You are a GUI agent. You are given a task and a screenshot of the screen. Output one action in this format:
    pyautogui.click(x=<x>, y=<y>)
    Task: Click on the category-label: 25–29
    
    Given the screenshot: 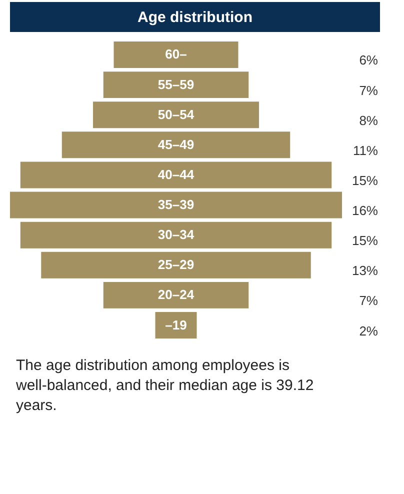 What is the action you would take?
    pyautogui.click(x=176, y=264)
    